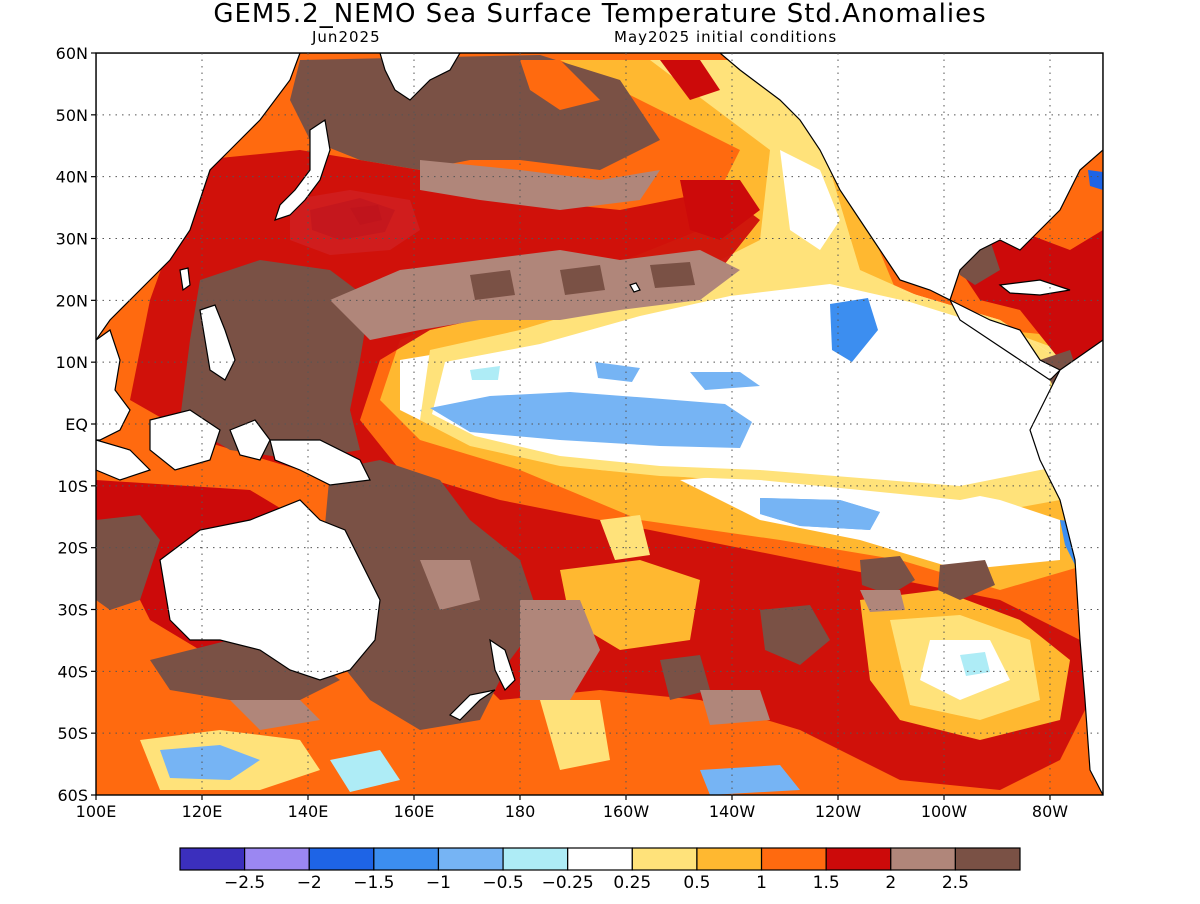 This screenshot has height=904, width=1200. Describe the element at coordinates (72, 733) in the screenshot. I see `lat-tick-label: 50S` at that location.